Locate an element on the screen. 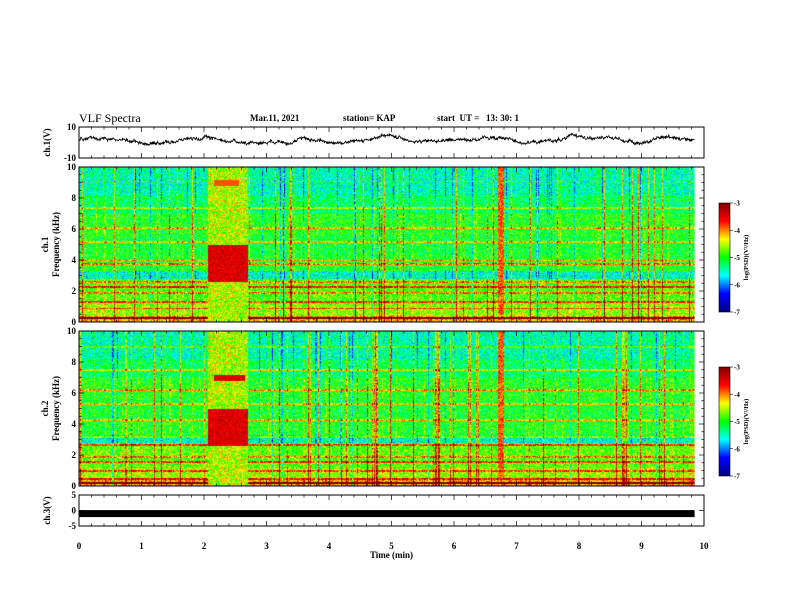 Image resolution: width=792 pixels, height=612 pixels. ch2-spectrogram-colorbar-tick-label: -3 is located at coordinates (737, 368).